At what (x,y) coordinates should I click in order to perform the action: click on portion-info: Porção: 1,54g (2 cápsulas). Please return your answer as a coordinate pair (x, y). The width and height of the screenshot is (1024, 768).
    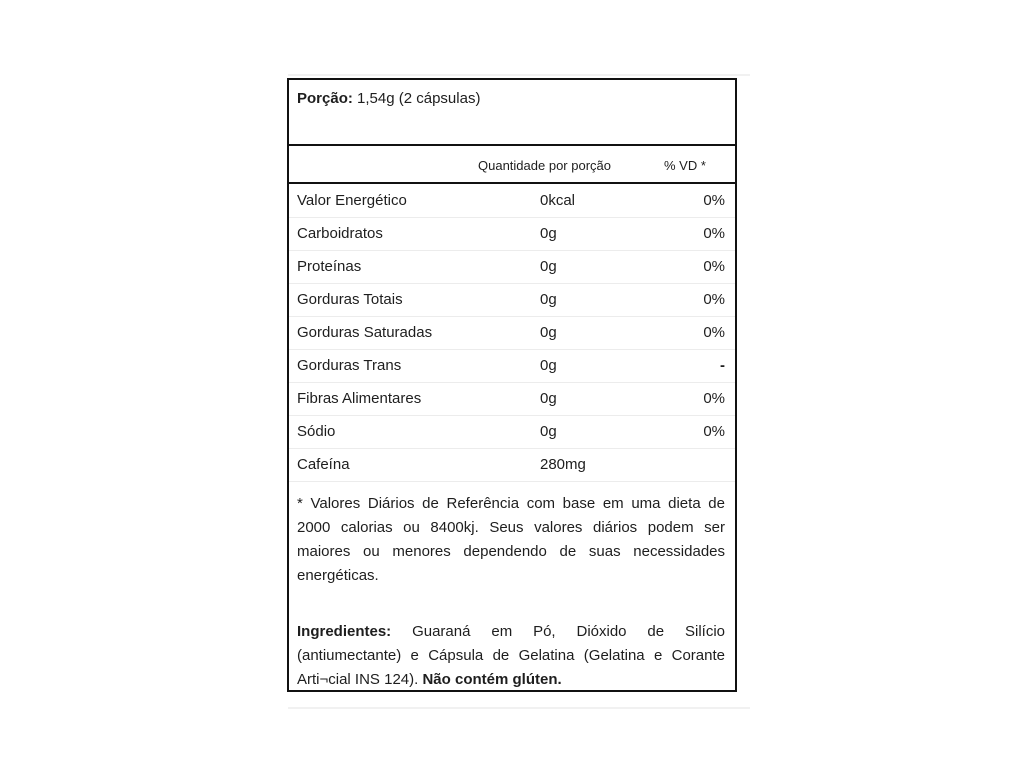
    Looking at the image, I should click on (388, 98).